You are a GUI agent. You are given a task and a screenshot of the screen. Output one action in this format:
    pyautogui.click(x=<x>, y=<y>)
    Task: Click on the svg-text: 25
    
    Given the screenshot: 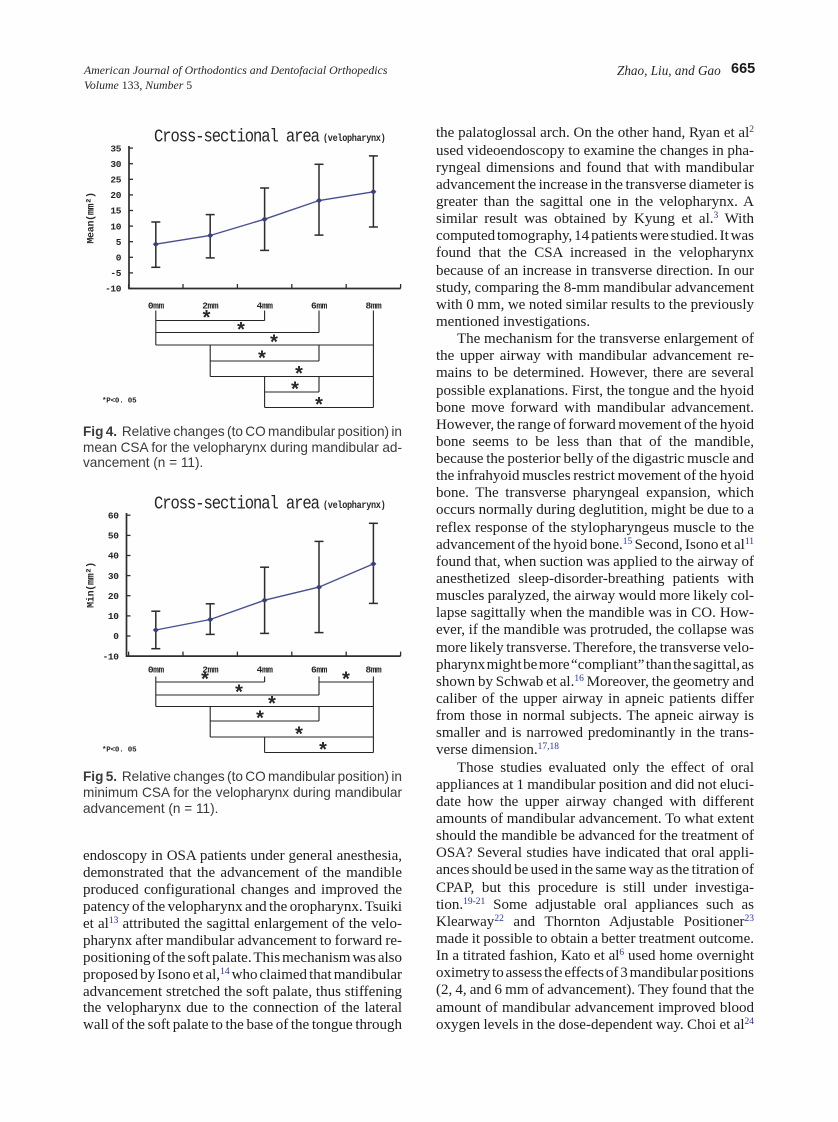 What is the action you would take?
    pyautogui.click(x=115, y=180)
    